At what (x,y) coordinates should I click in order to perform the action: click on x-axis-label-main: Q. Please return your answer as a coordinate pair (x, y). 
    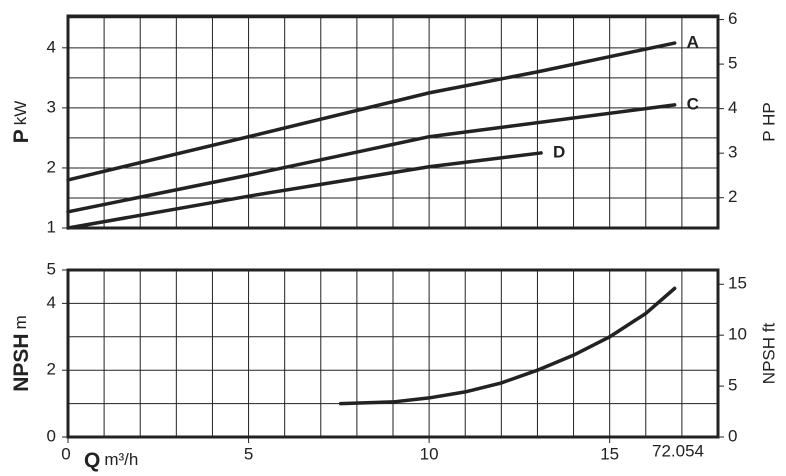
    Looking at the image, I should click on (92, 460).